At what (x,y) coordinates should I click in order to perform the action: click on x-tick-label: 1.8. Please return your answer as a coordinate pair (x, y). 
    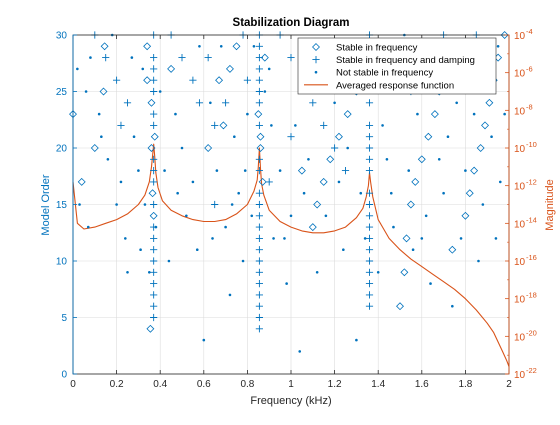
    Looking at the image, I should click on (465, 384).